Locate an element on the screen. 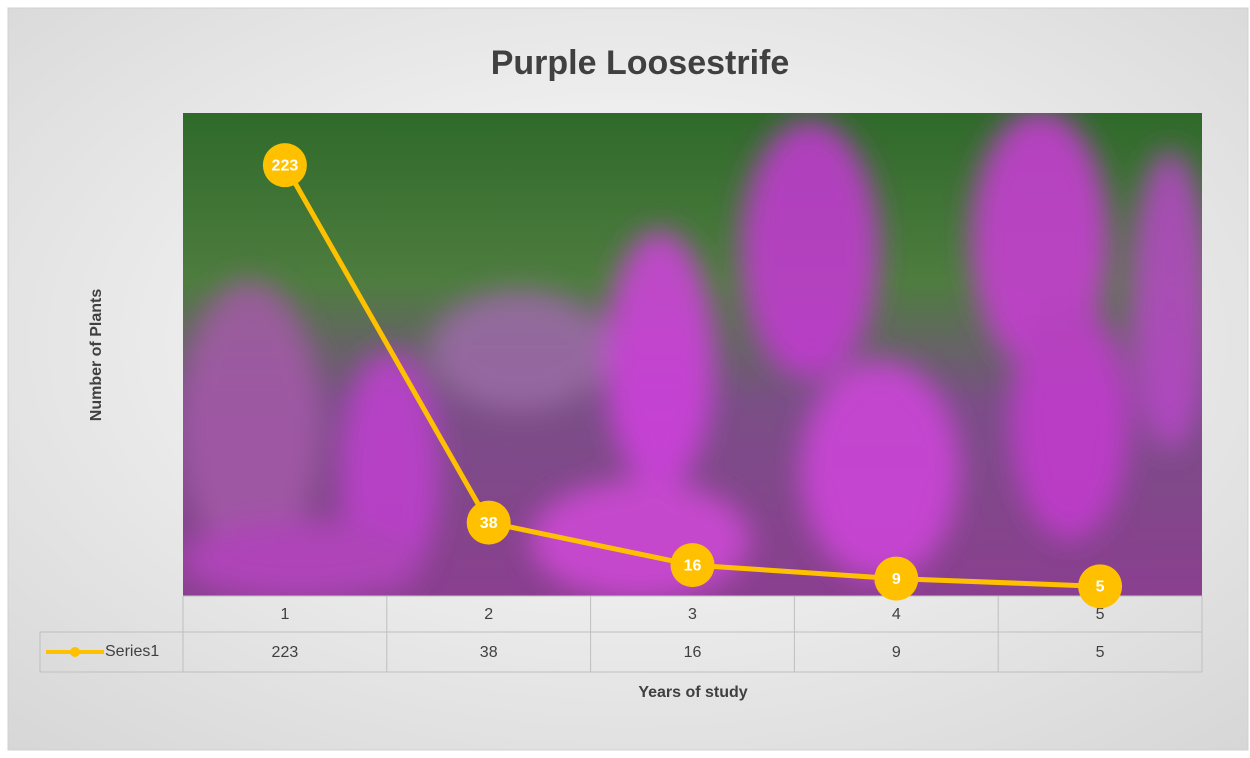 The height and width of the screenshot is (758, 1250). y-axis-label: Number of Plants is located at coordinates (96, 355).